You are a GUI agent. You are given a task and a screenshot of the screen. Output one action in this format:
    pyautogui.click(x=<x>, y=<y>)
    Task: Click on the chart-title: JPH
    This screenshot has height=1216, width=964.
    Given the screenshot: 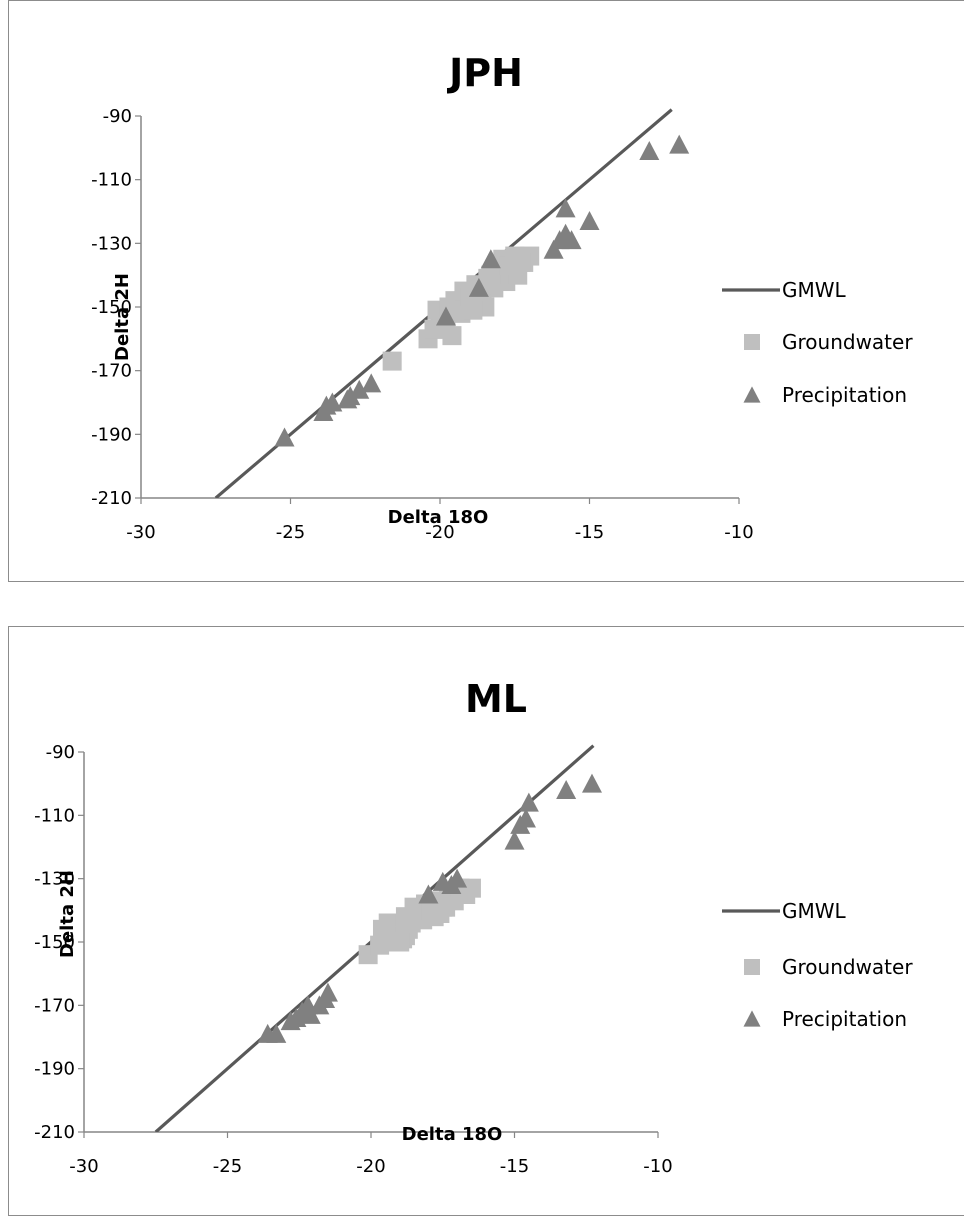 What is the action you would take?
    pyautogui.click(x=484, y=73)
    